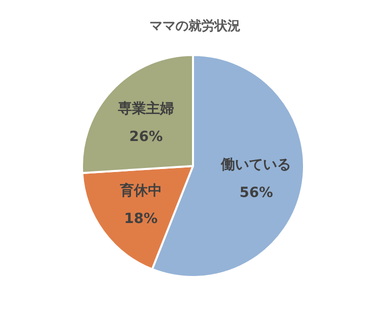 The image size is (390, 310). Describe the element at coordinates (256, 193) in the screenshot. I see `data-label: 56%` at that location.